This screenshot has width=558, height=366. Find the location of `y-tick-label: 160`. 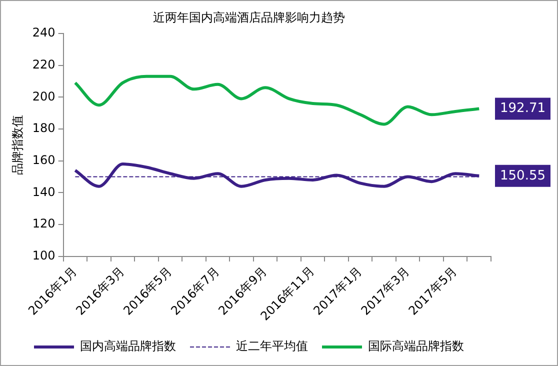

y-tick-label: 160 is located at coordinates (44, 159).